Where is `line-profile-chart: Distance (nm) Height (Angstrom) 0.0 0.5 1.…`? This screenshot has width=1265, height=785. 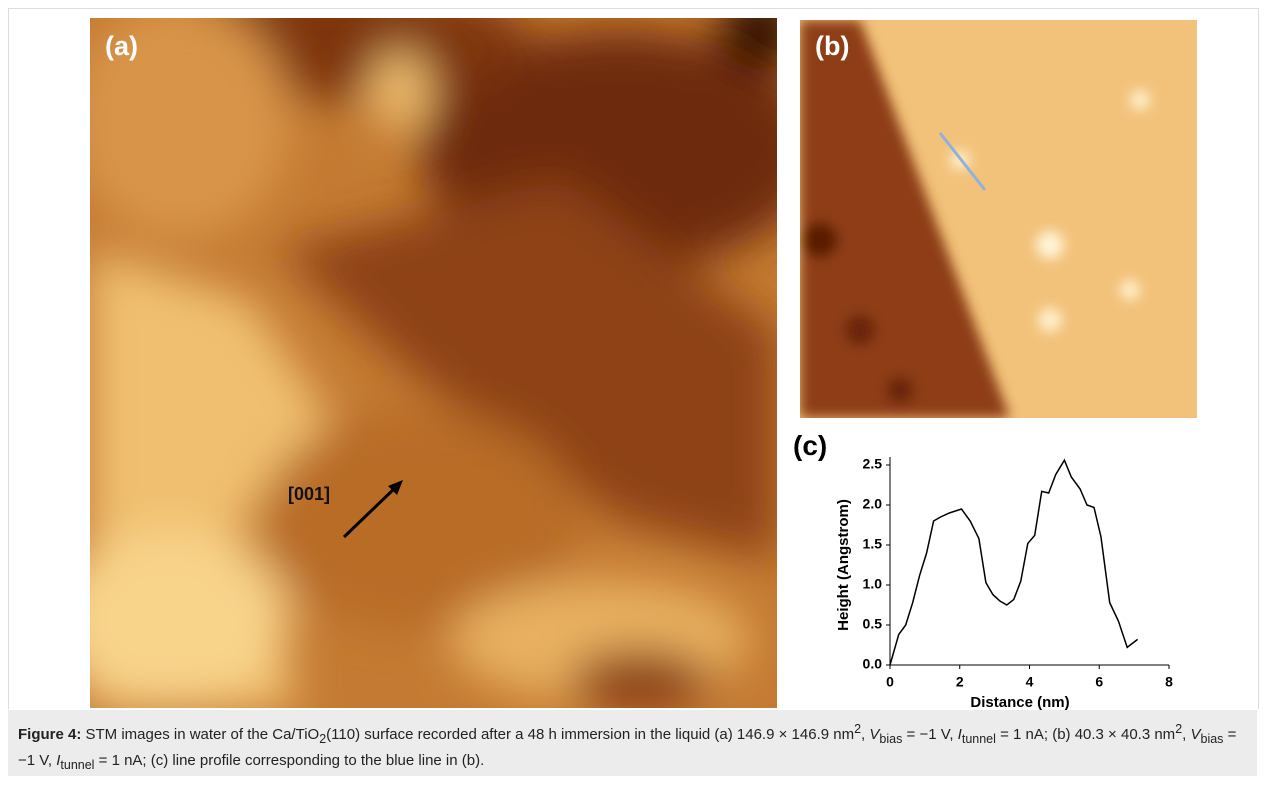
line-profile-chart: Distance (nm) Height (Angstrom) 0.0 0.5 1.… is located at coordinates (1004, 583).